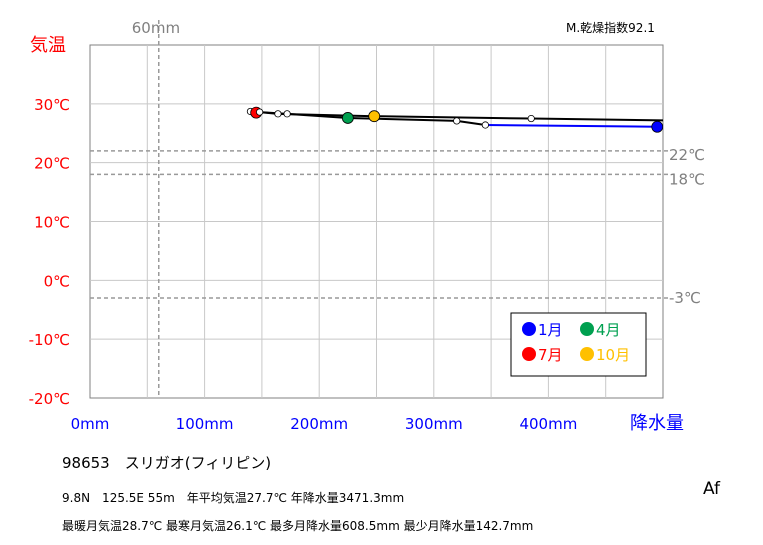 Image resolution: width=763 pixels, height=545 pixels. What do you see at coordinates (205, 424) in the screenshot?
I see `x-tick-label: 100mm` at bounding box center [205, 424].